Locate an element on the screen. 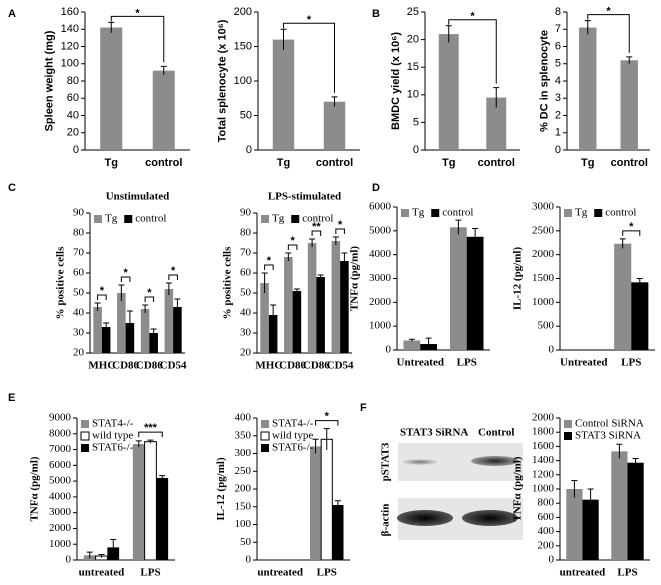 The height and width of the screenshot is (585, 661). x-tick-label: CD80 is located at coordinates (292, 366).